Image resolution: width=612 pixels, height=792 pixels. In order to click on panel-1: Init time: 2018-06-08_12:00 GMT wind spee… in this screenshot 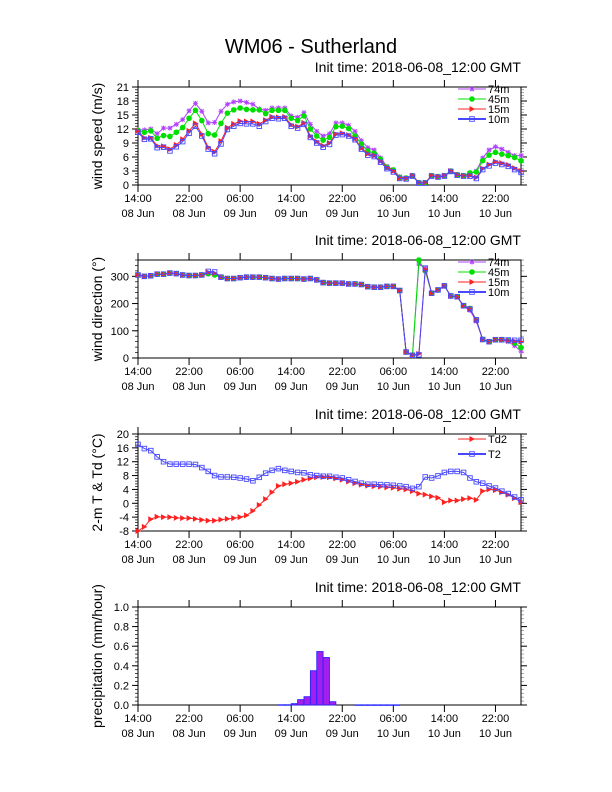, I will do `click(308, 139)`.